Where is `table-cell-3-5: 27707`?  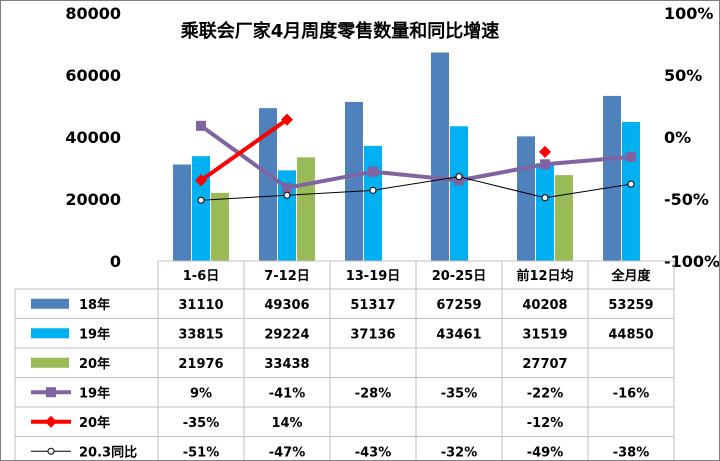 table-cell-3-5: 27707 is located at coordinates (544, 364).